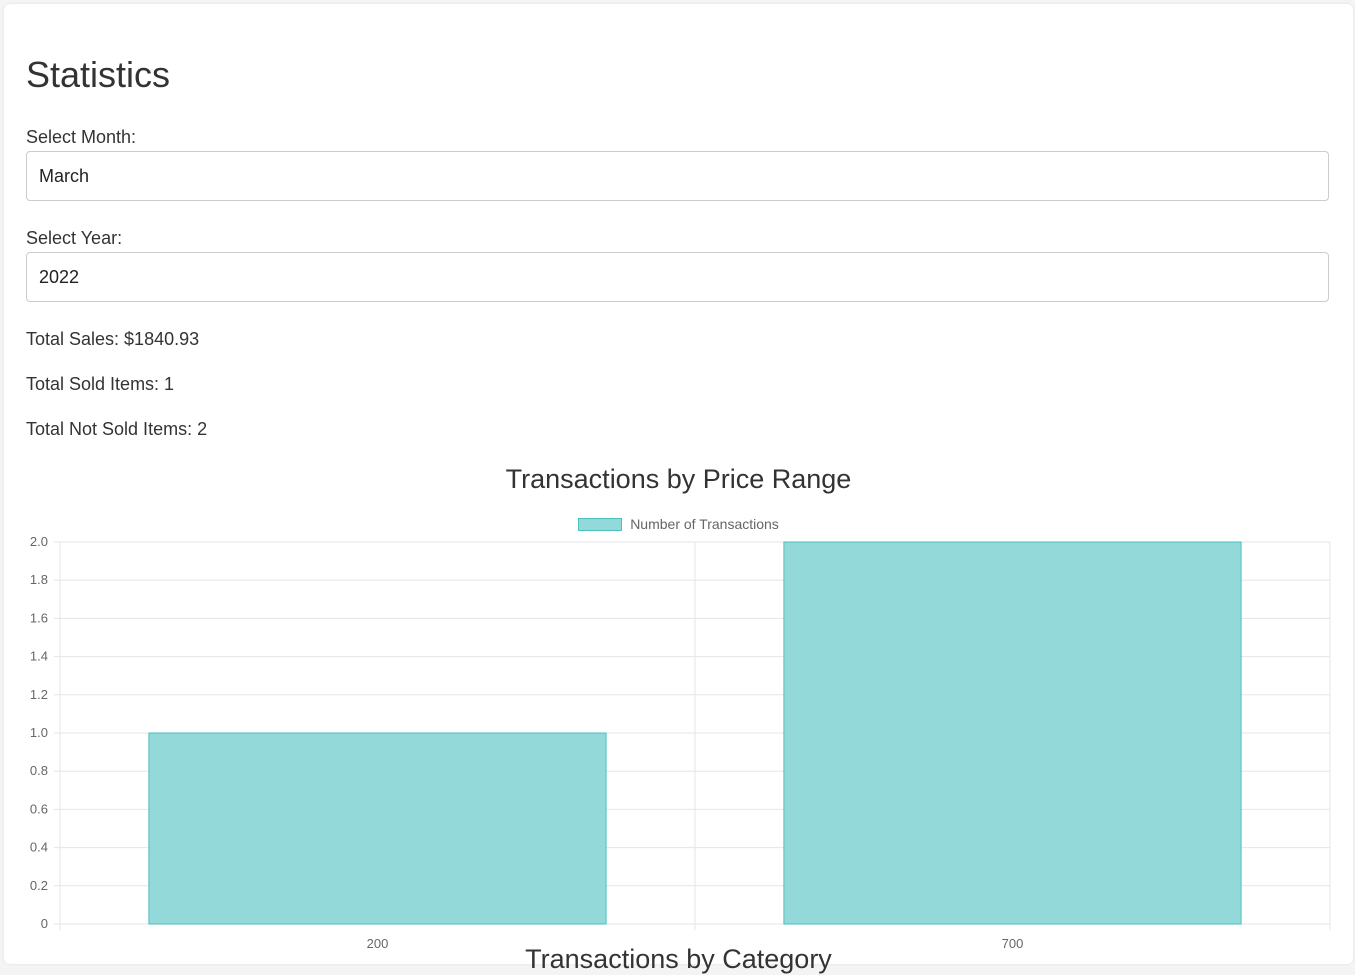 Image resolution: width=1355 pixels, height=975 pixels. I want to click on chart-title: Transactions by Price Range, so click(678, 479).